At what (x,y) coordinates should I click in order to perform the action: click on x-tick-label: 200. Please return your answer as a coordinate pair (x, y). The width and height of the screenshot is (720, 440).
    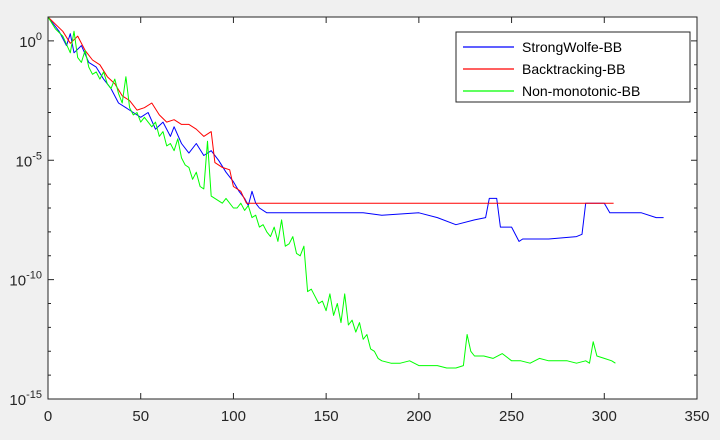
    Looking at the image, I should click on (418, 416).